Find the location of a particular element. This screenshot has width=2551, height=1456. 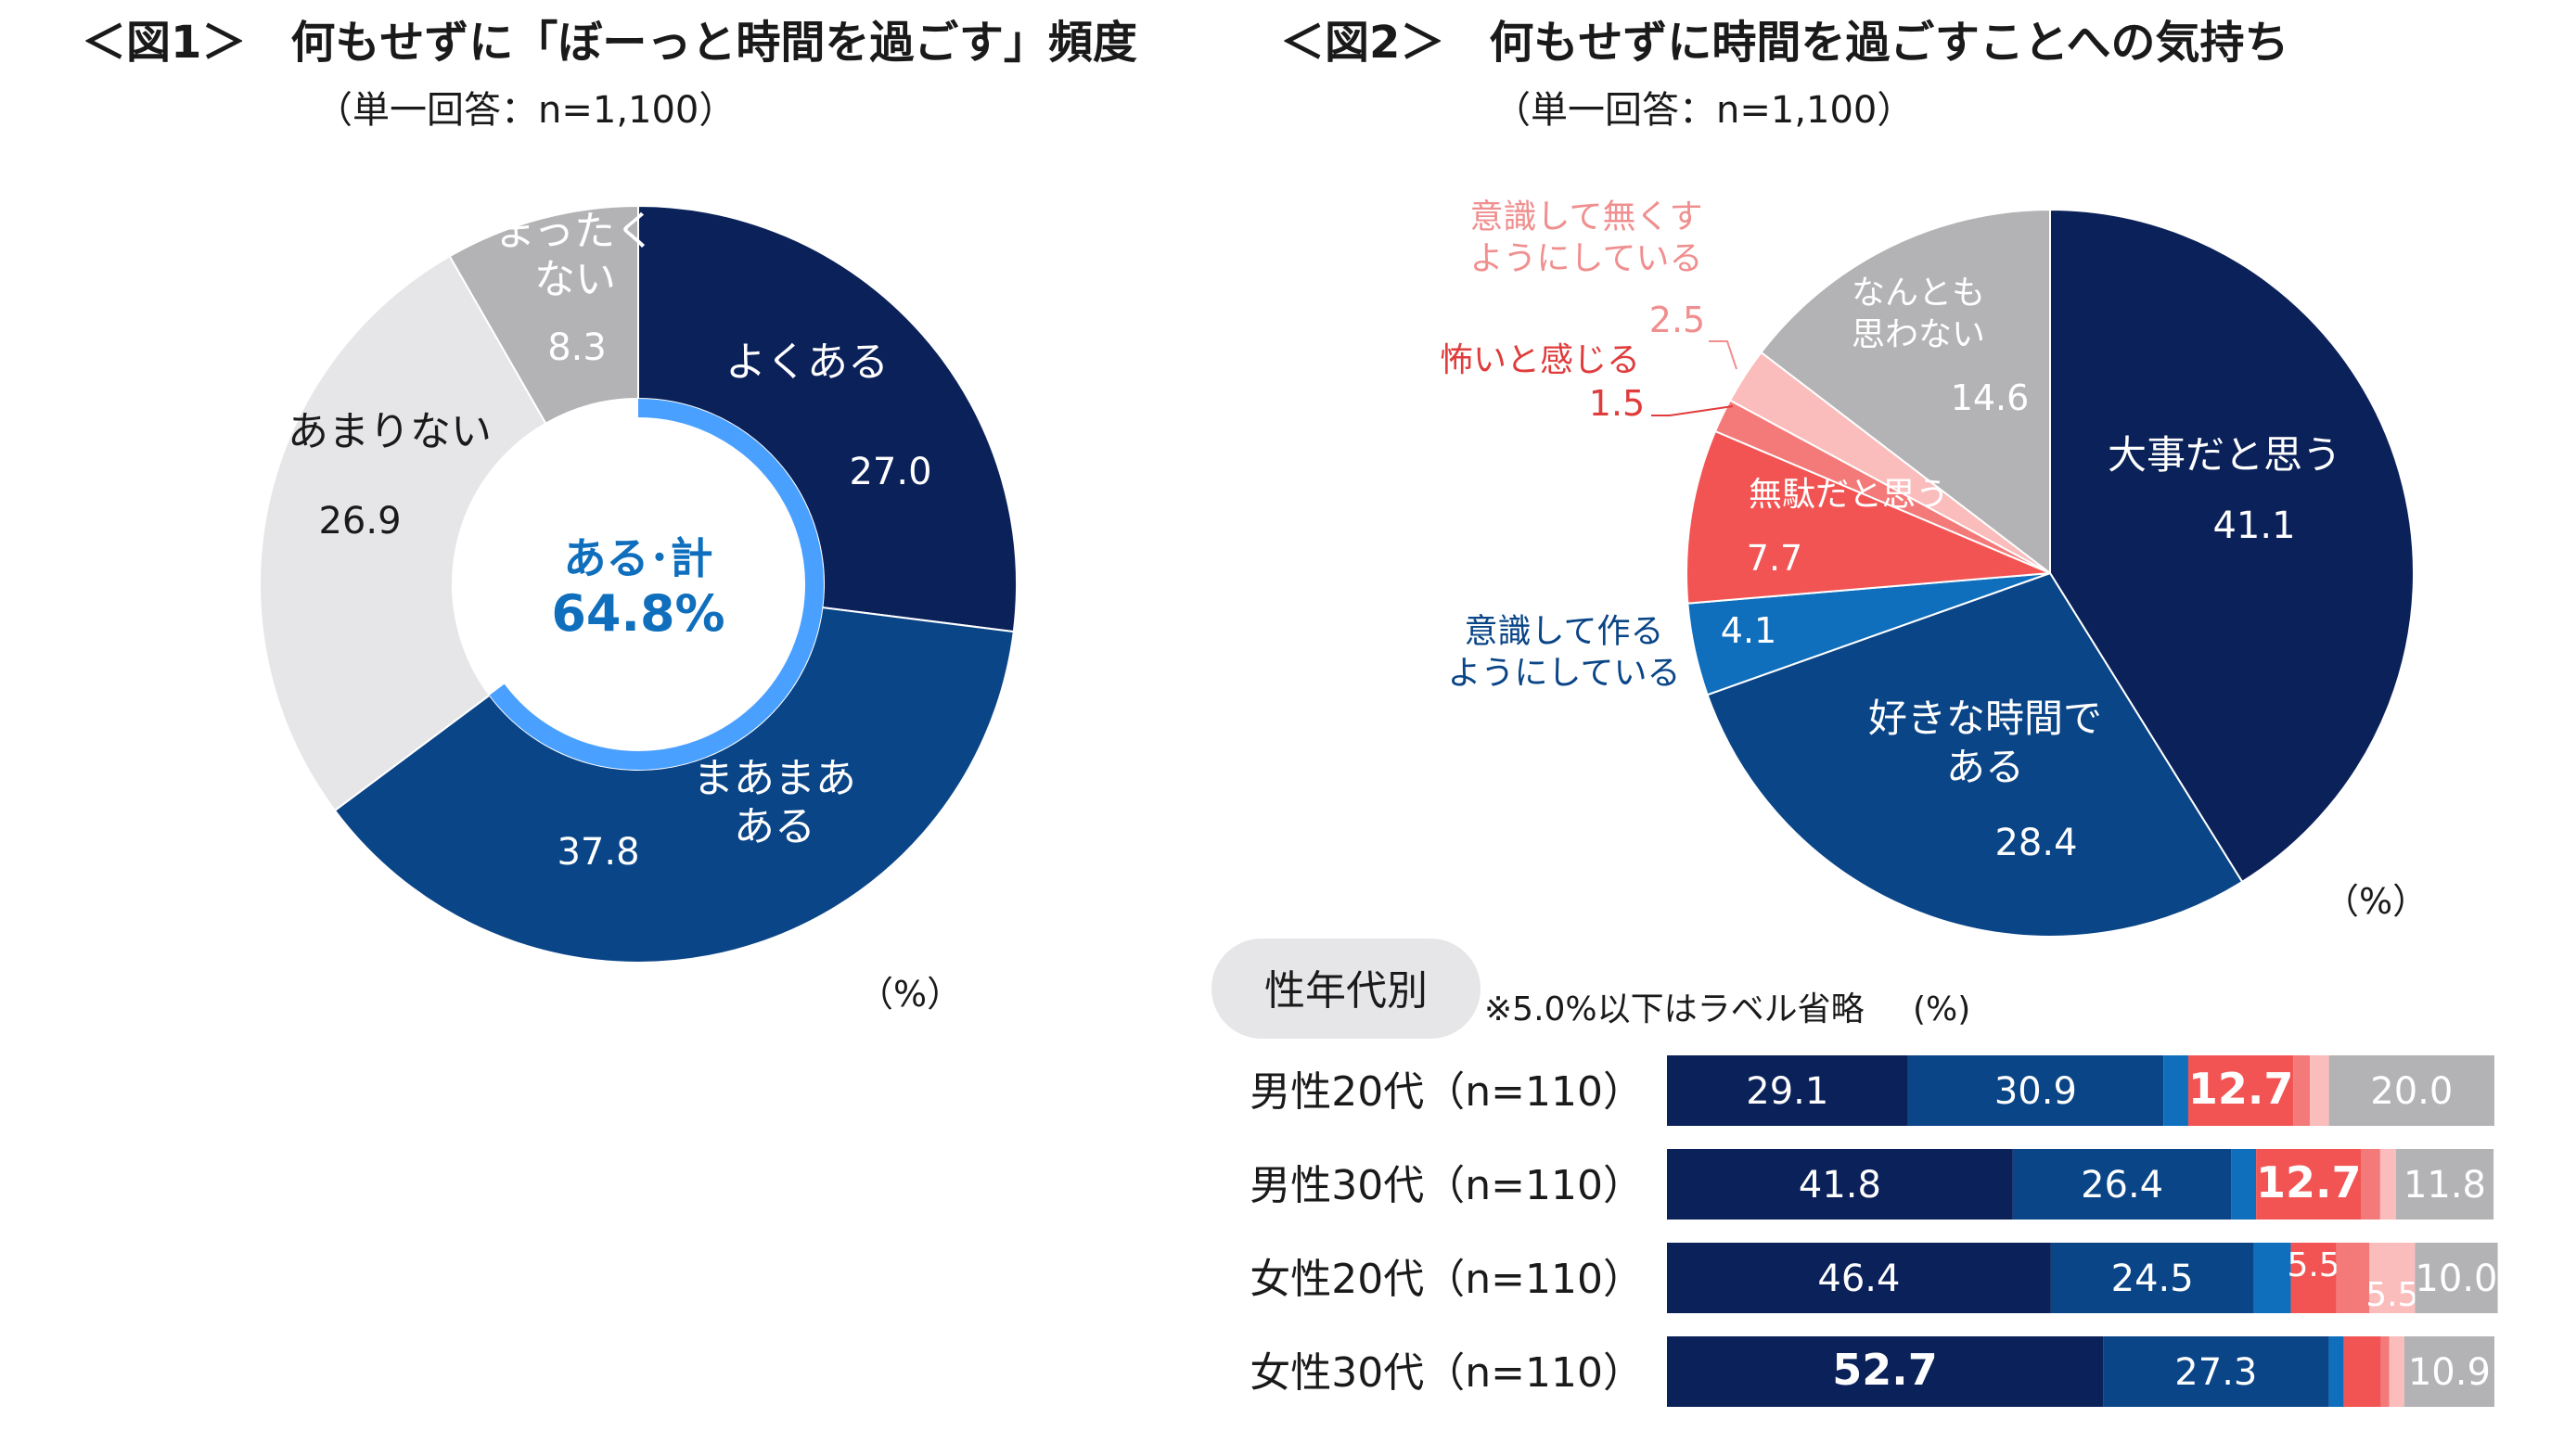

bar-value-label: 29.1 is located at coordinates (1787, 1091).